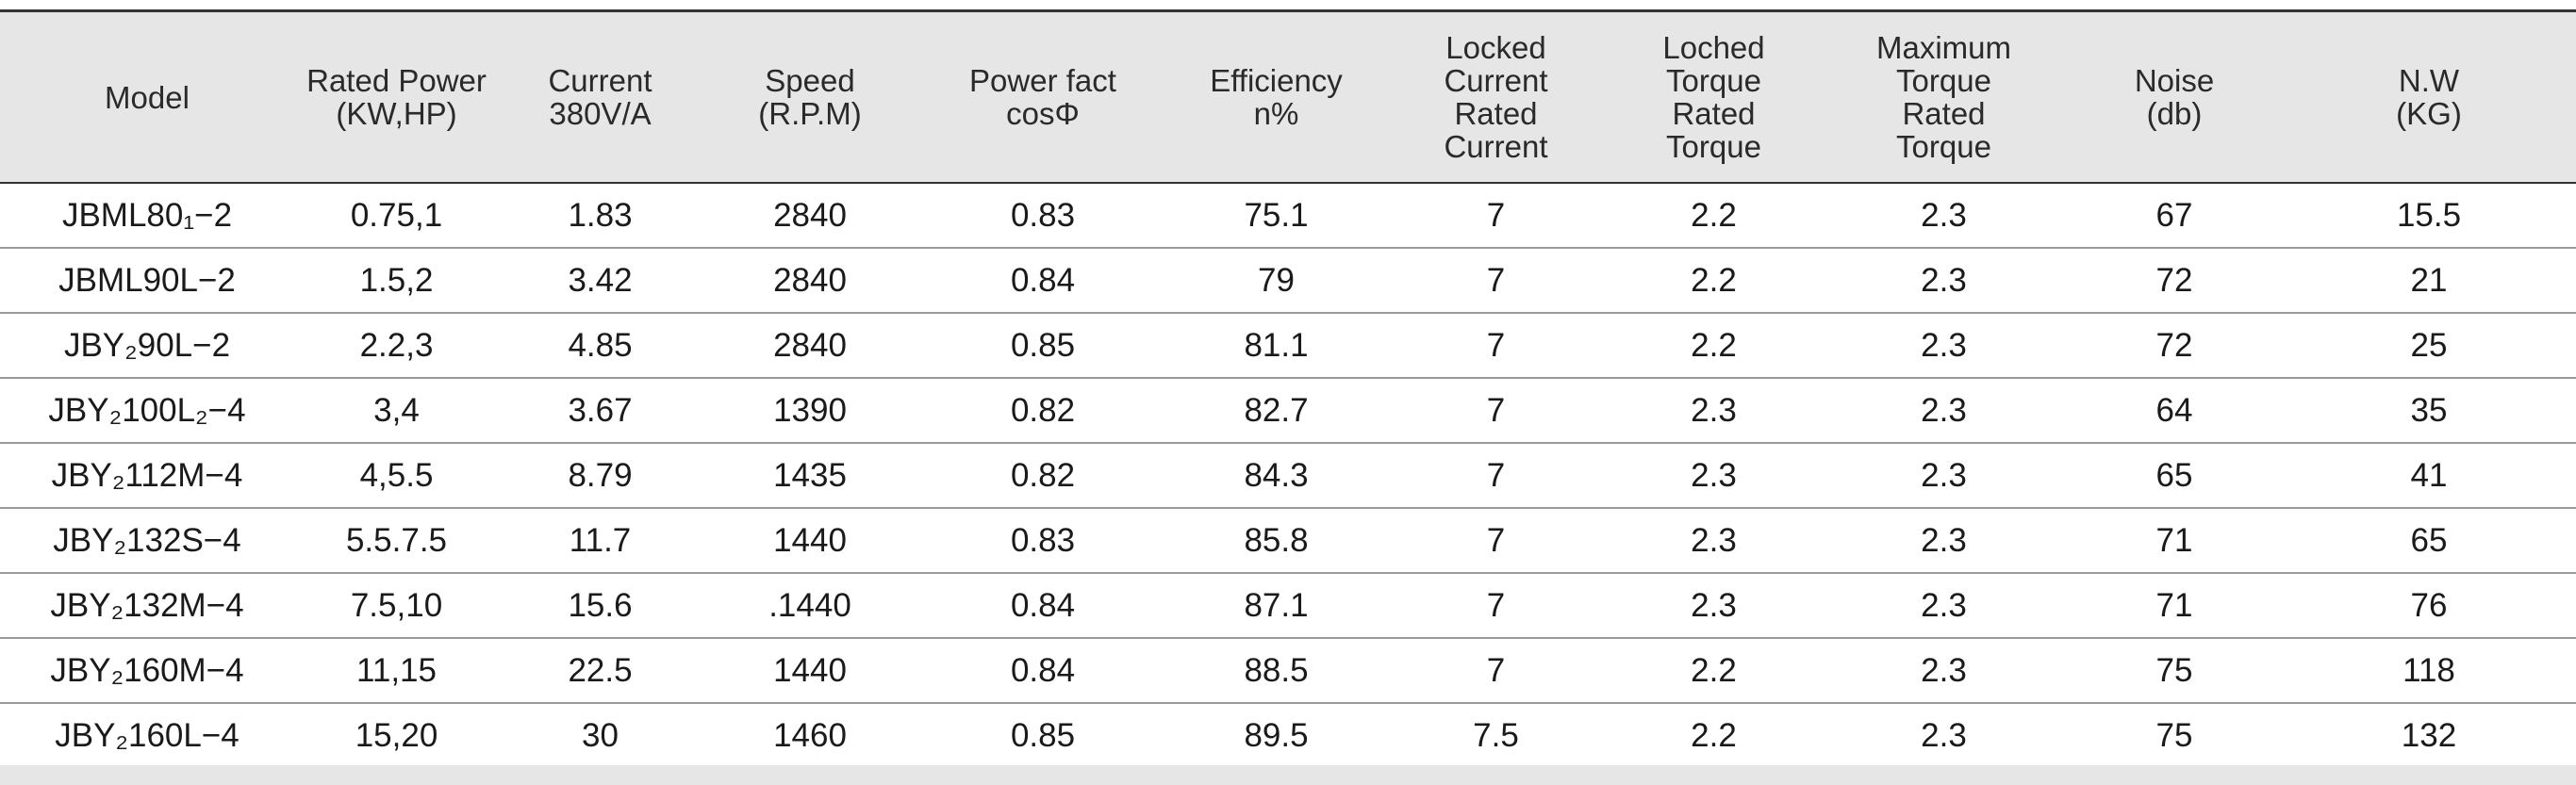  I want to click on cell-model: JBY₂132S−4, so click(147, 540).